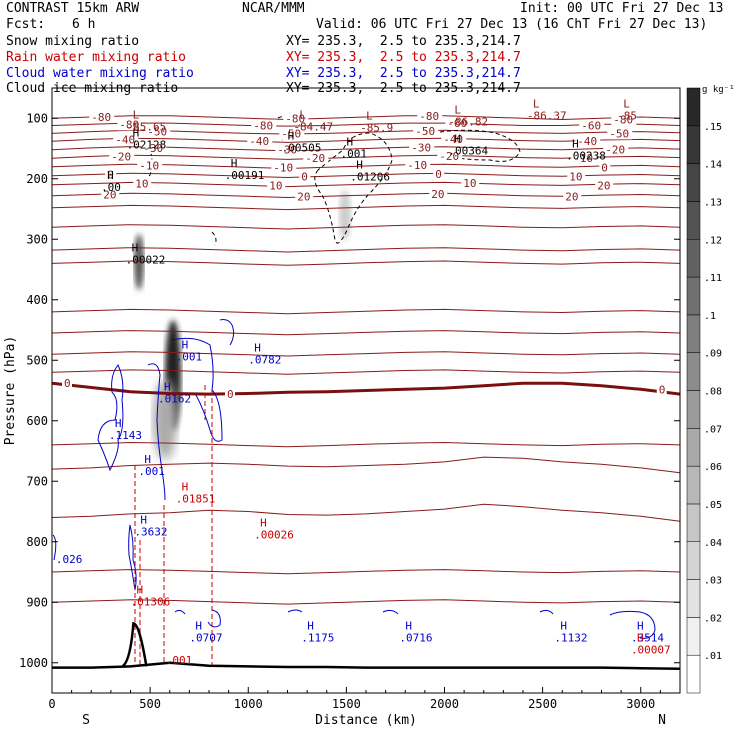  What do you see at coordinates (353, 154) in the screenshot?
I see `extremum-value: .001` at bounding box center [353, 154].